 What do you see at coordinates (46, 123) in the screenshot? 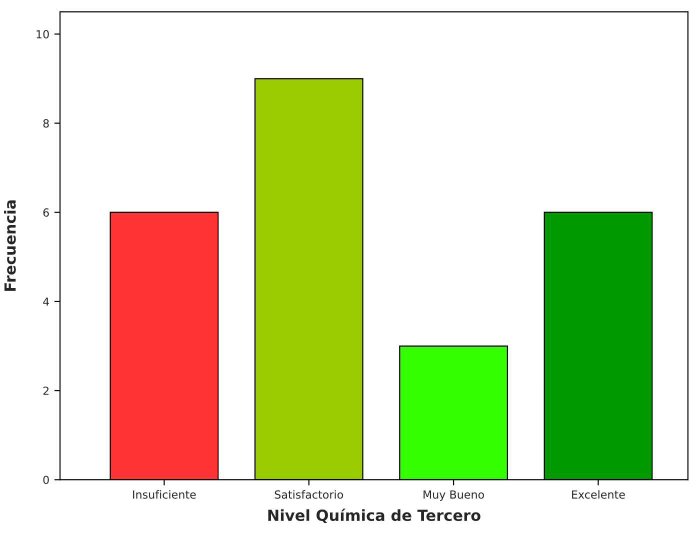
I see `y-tick-label: 8` at bounding box center [46, 123].